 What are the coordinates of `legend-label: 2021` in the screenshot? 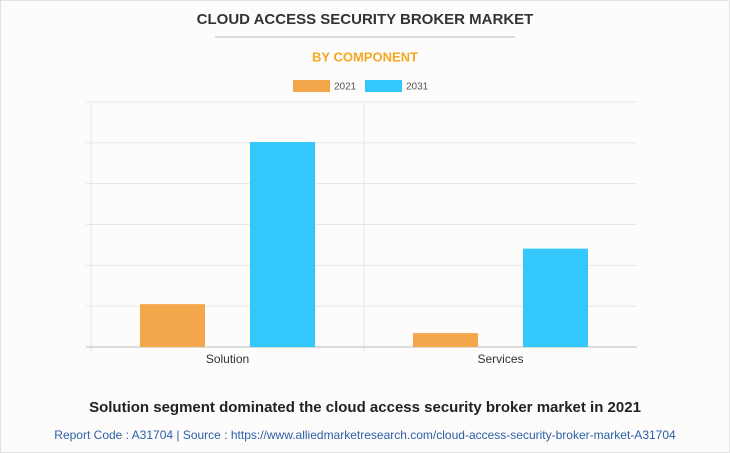 It's located at (345, 87).